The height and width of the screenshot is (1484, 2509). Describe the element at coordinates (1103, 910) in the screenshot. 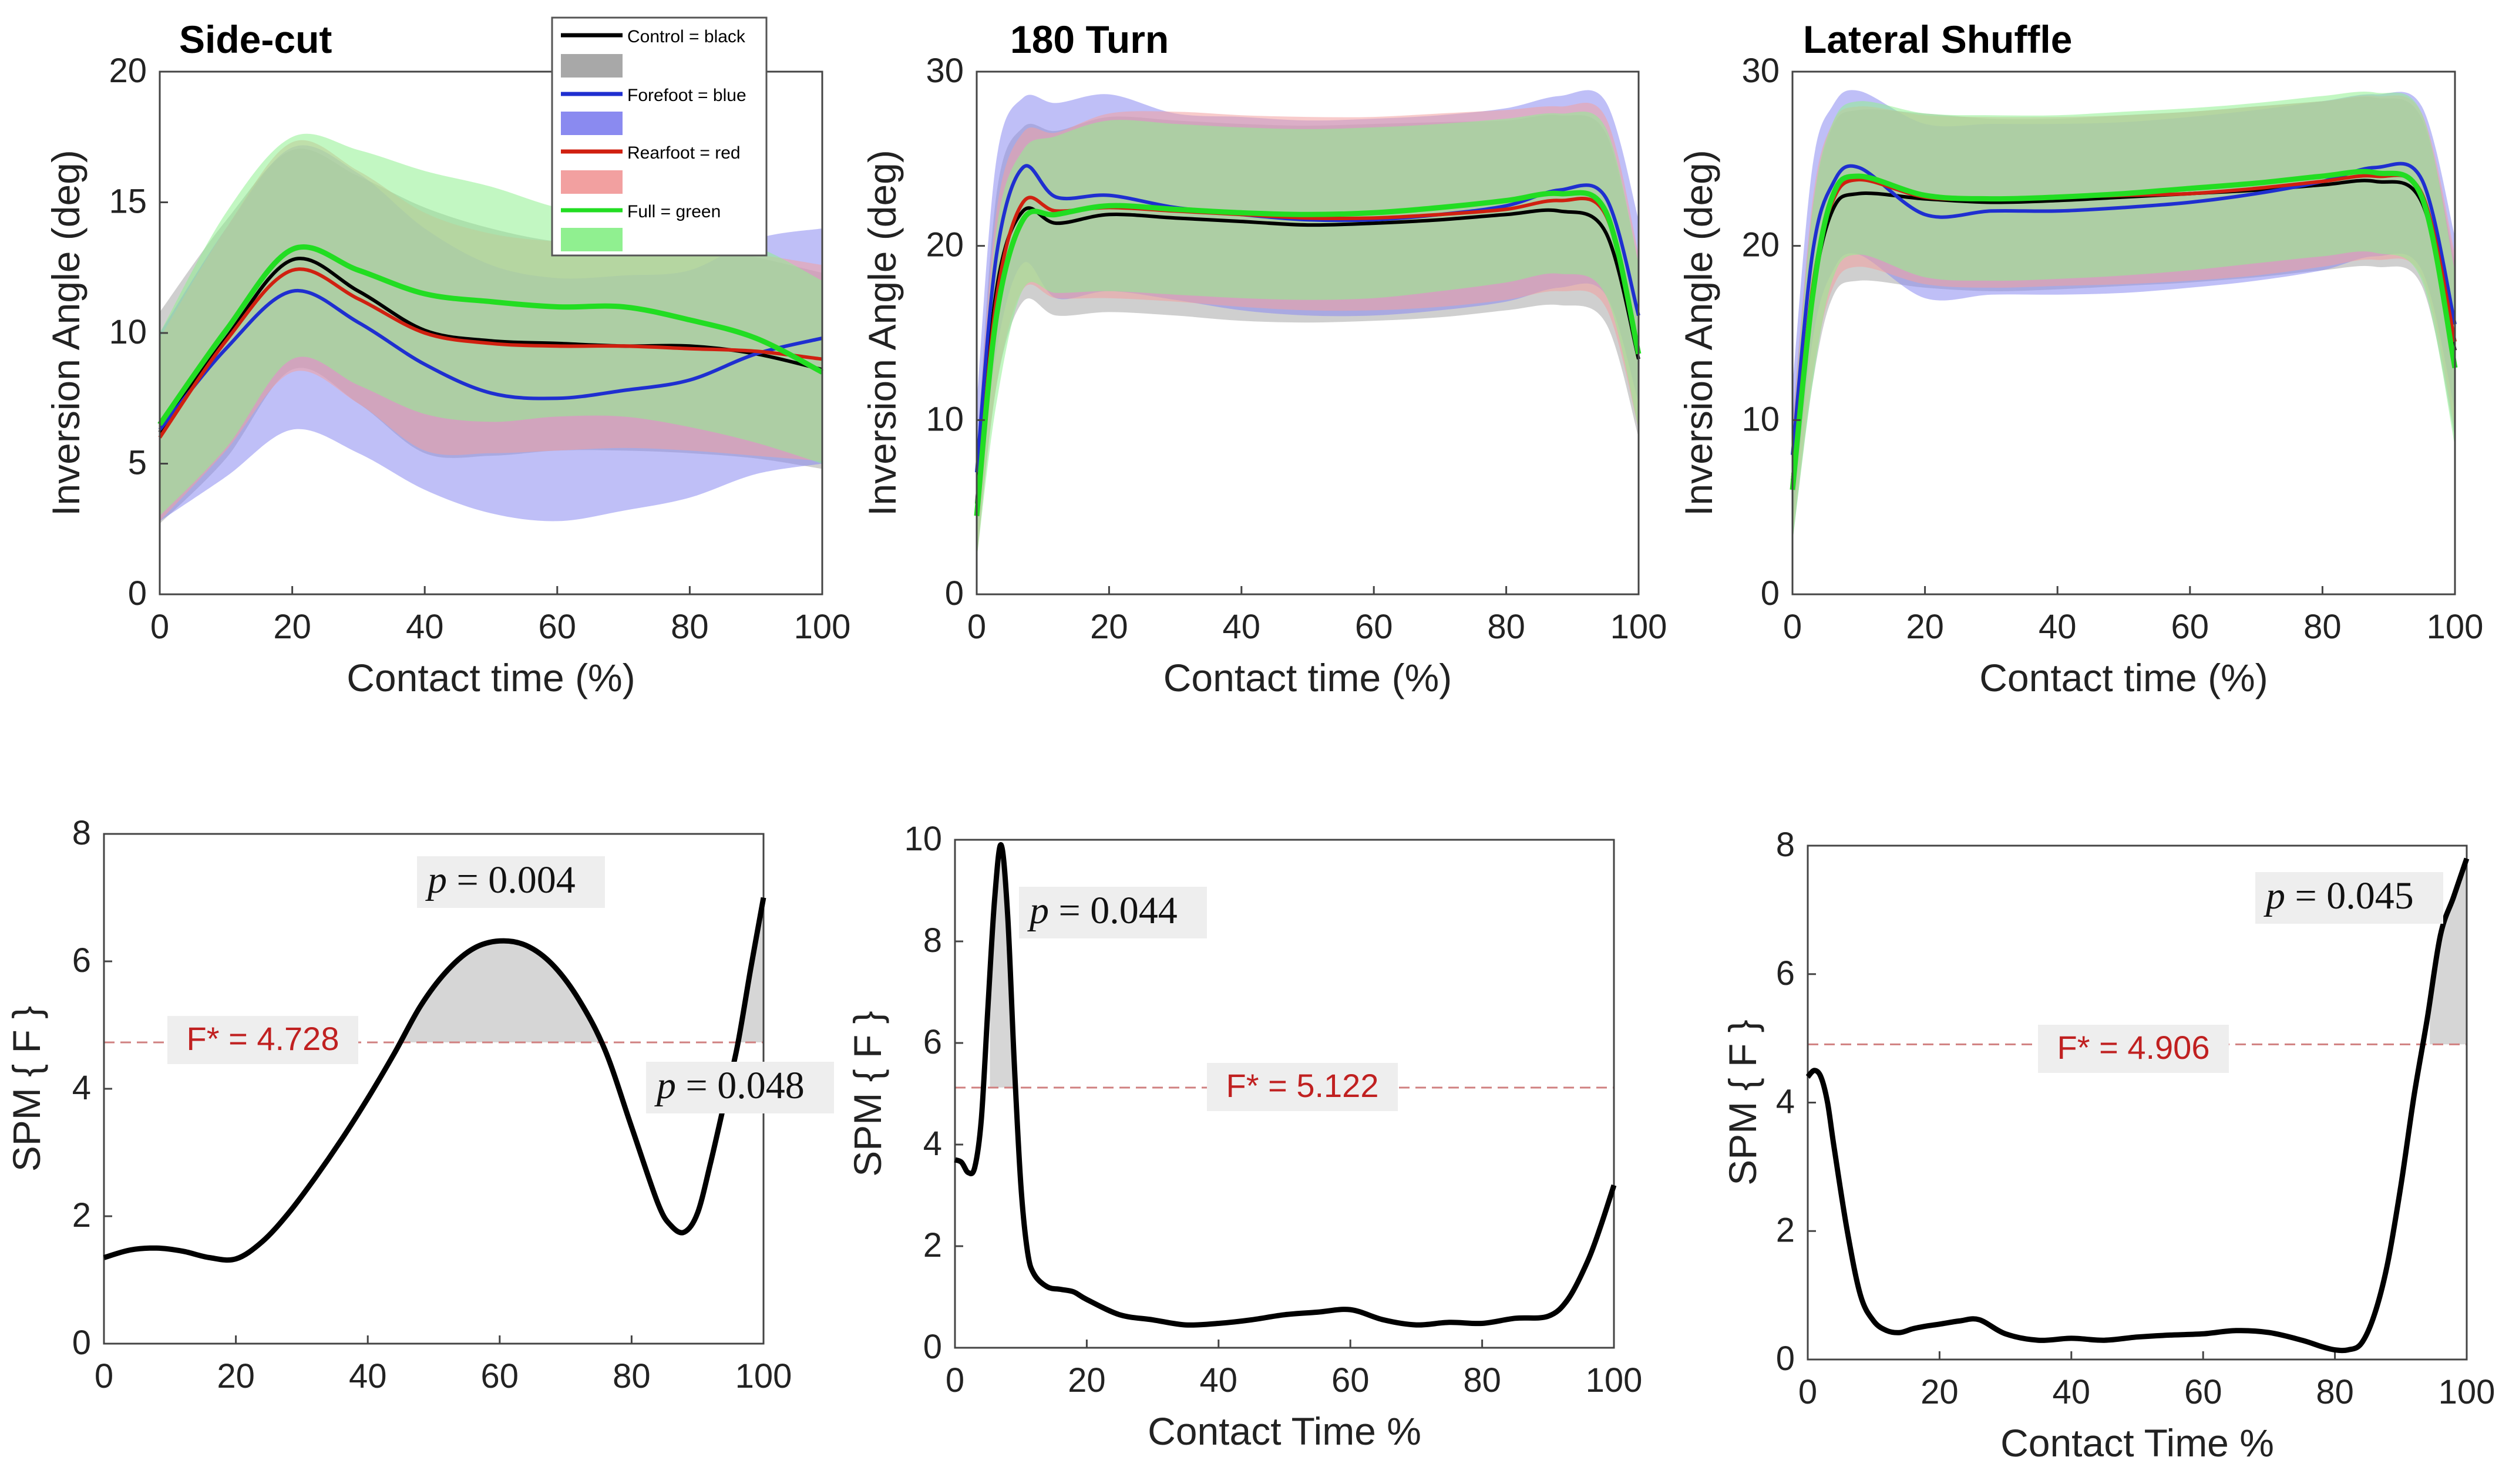

I see `p-value-label: p = 0.044` at that location.